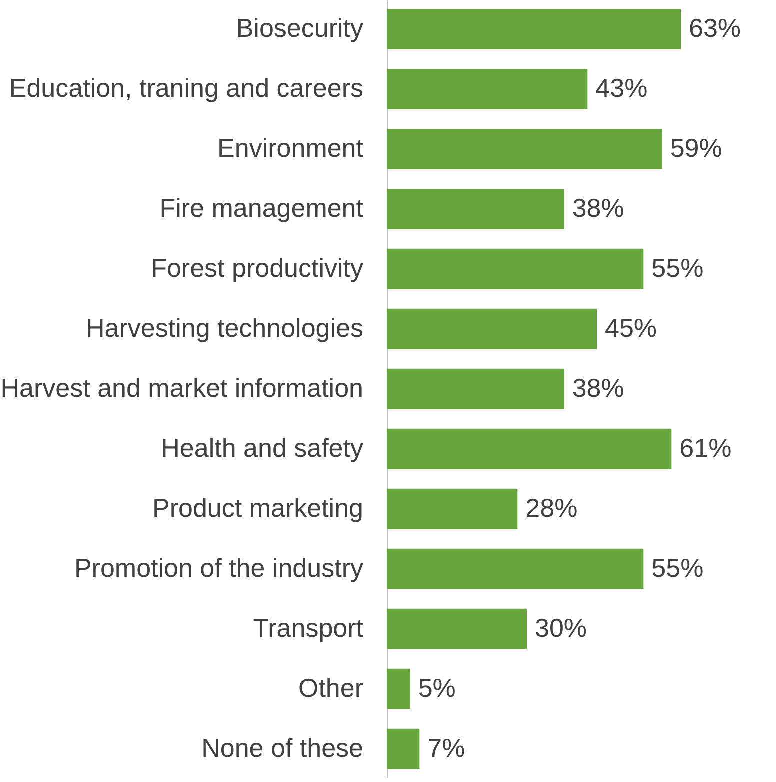  Describe the element at coordinates (225, 328) in the screenshot. I see `y-tick-label: Harvesting technologies` at that location.